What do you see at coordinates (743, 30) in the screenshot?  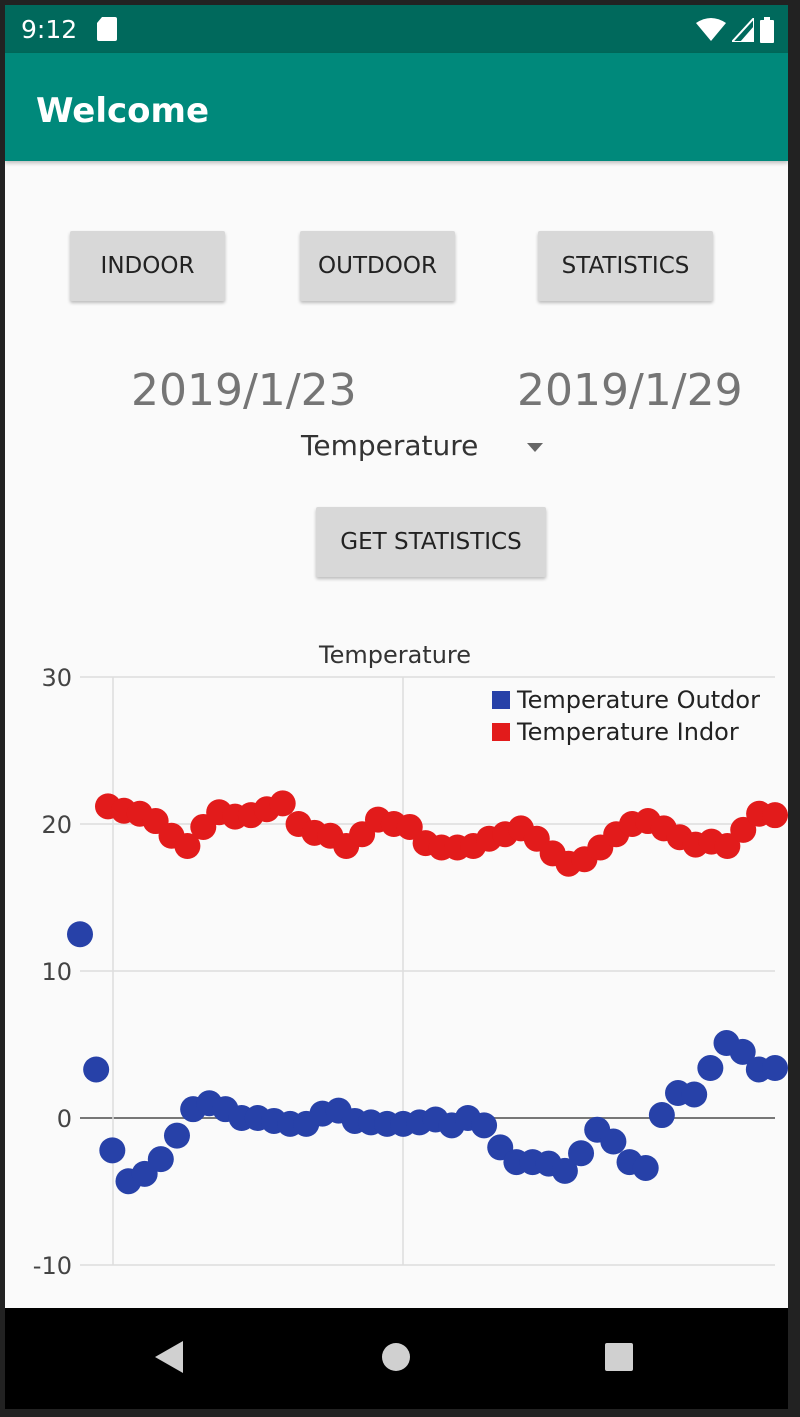 I see `signal-icon` at bounding box center [743, 30].